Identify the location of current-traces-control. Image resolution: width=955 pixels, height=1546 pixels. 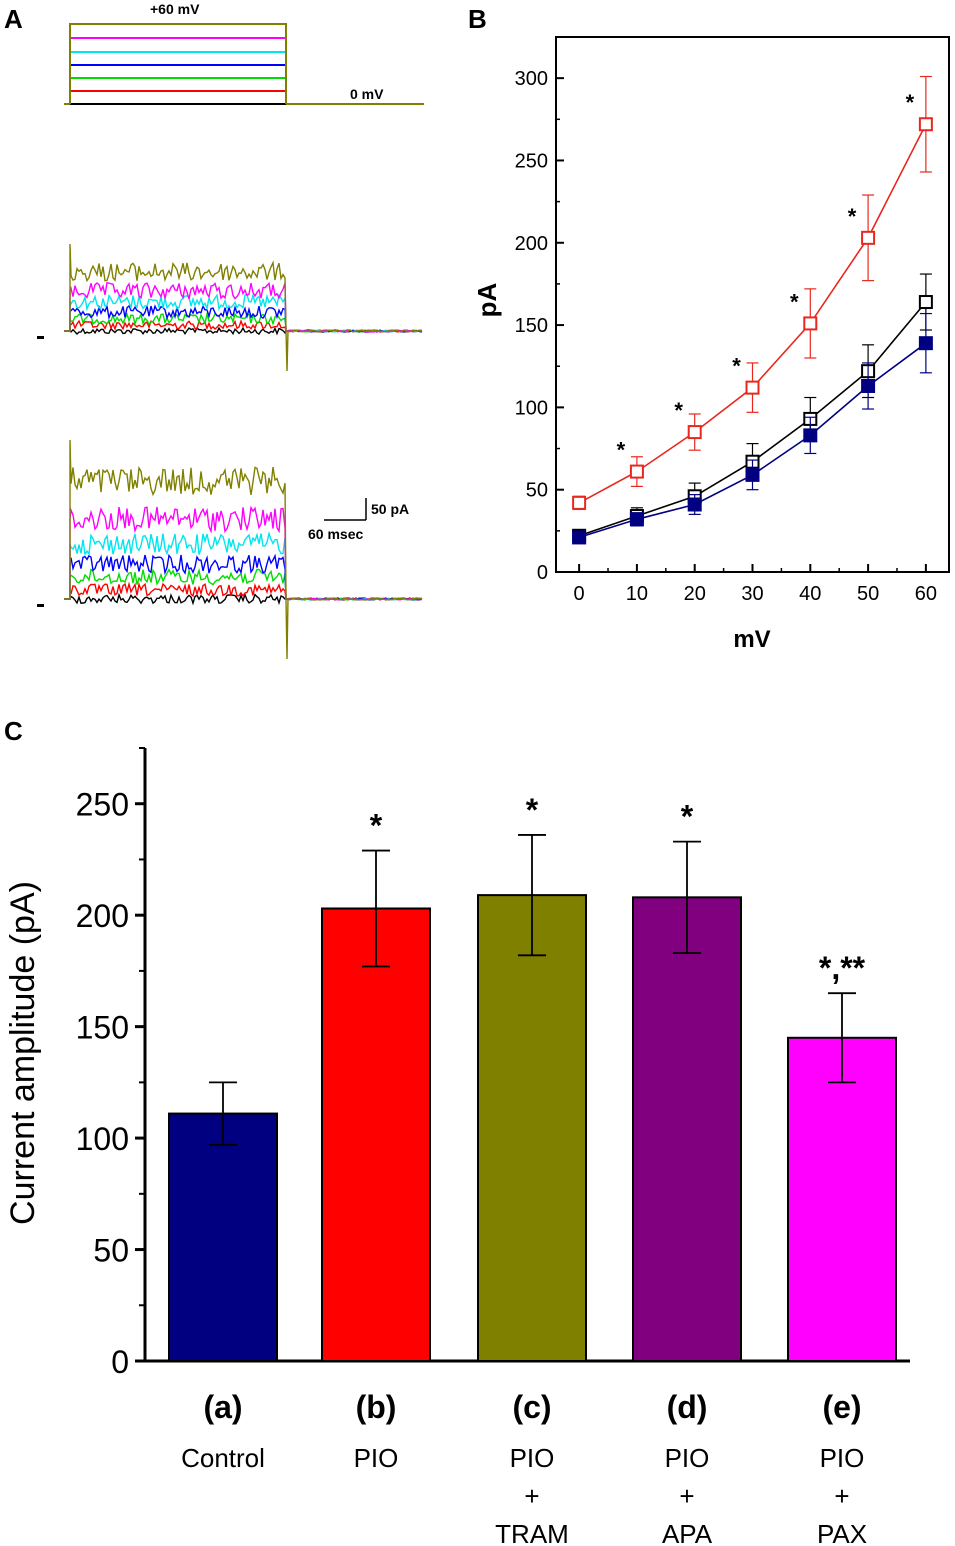
(230, 307).